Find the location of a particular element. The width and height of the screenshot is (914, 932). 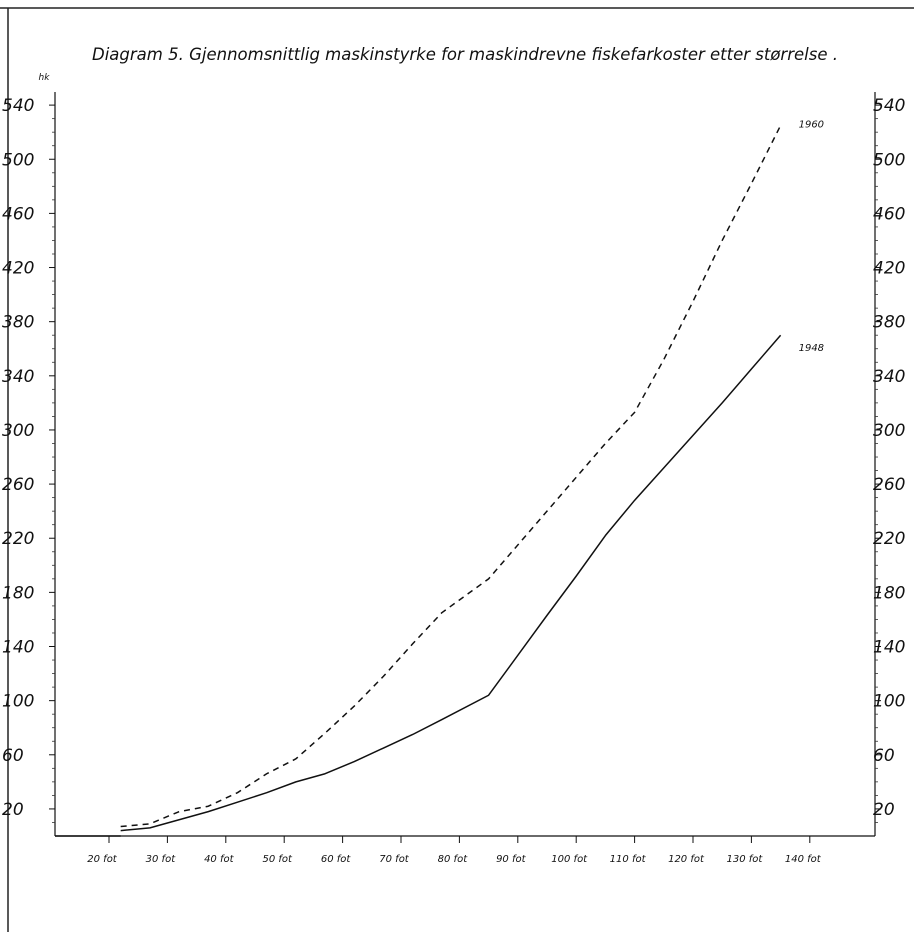

x-tick-label: 140 fot is located at coordinates (803, 859).